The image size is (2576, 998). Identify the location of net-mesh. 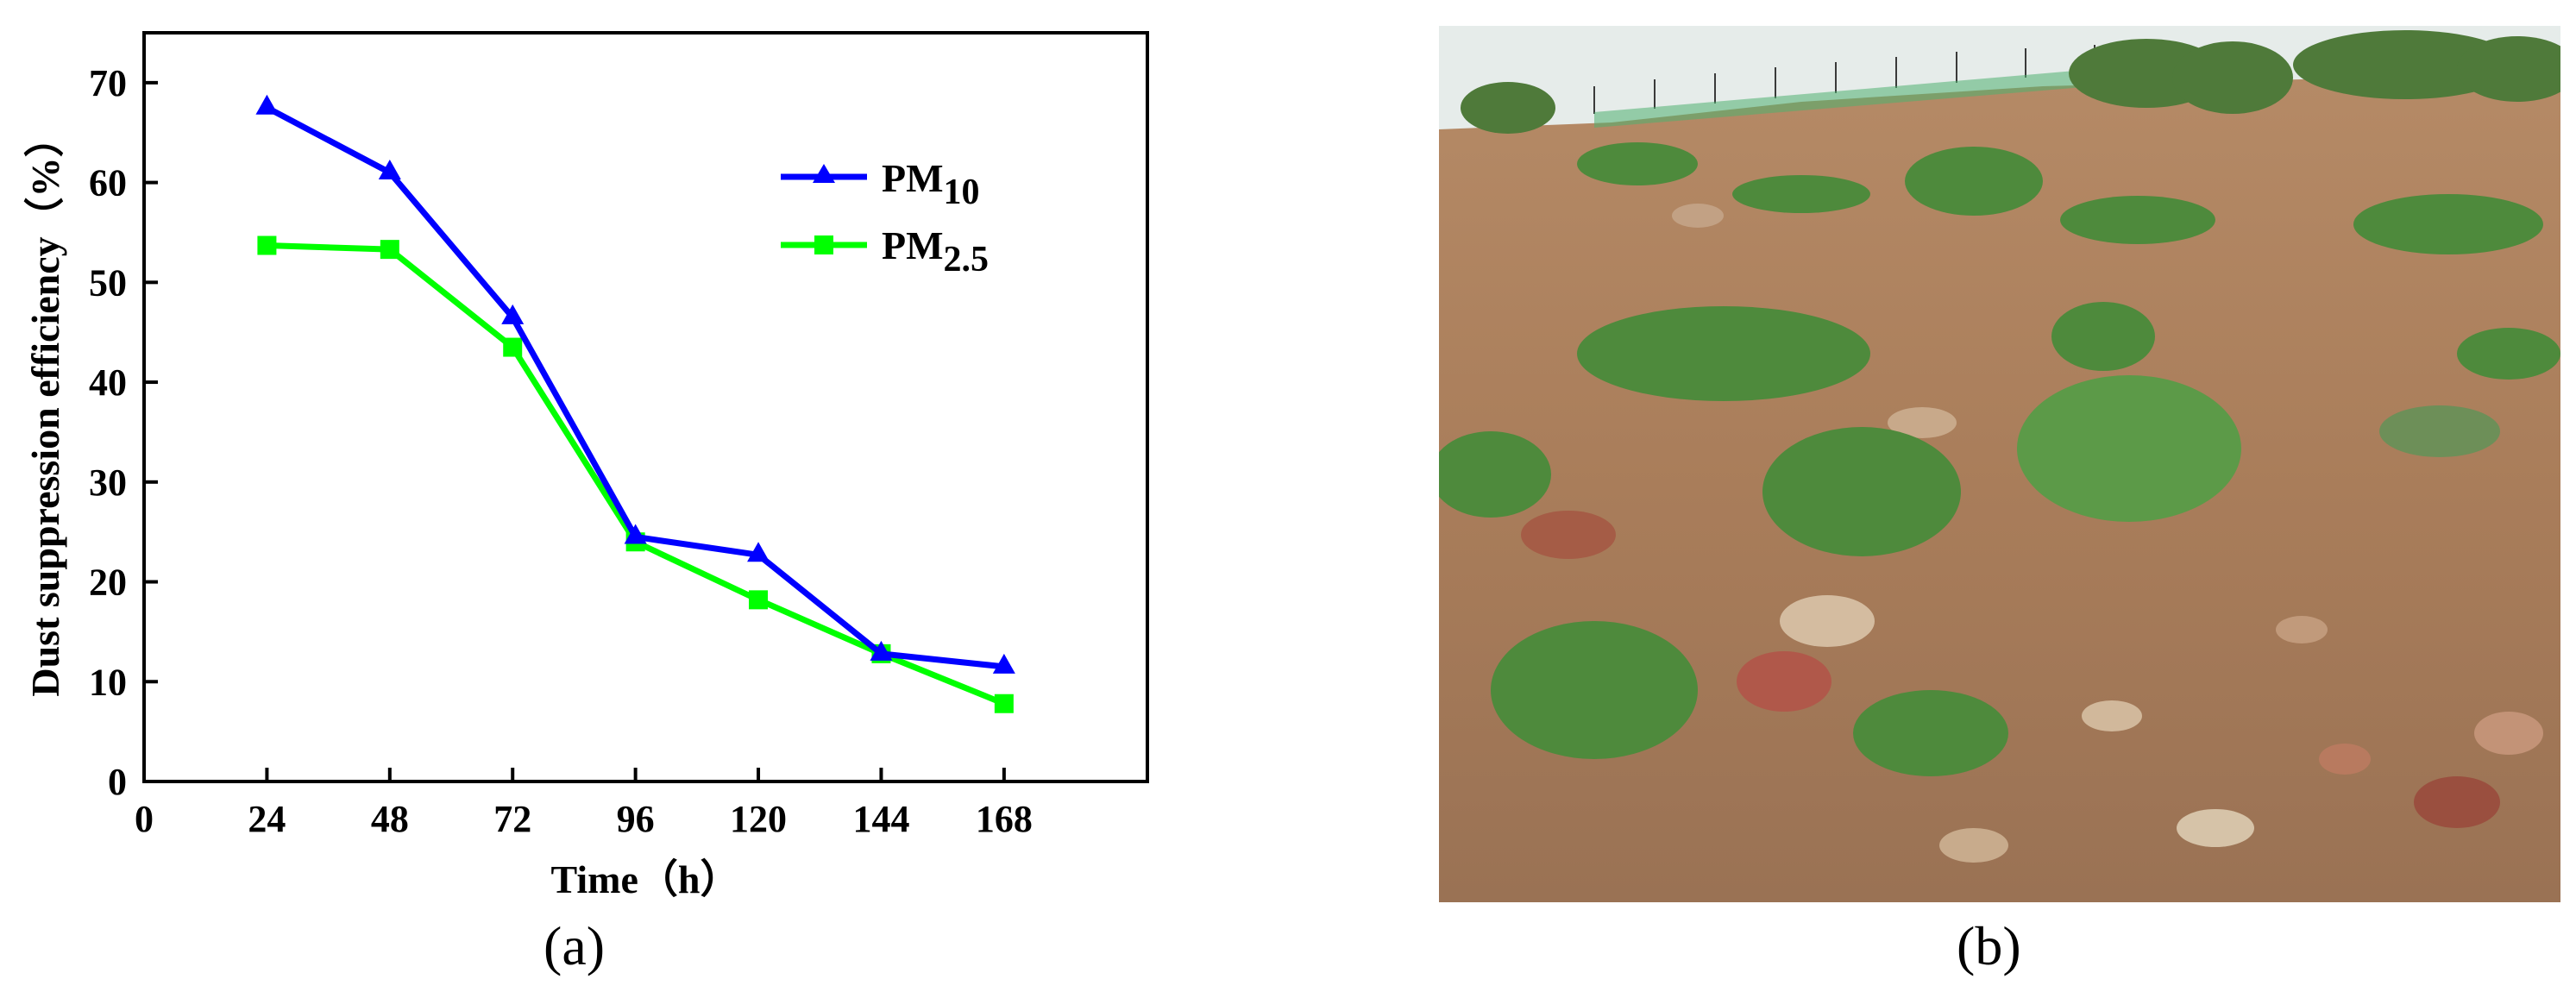
(1844, 98).